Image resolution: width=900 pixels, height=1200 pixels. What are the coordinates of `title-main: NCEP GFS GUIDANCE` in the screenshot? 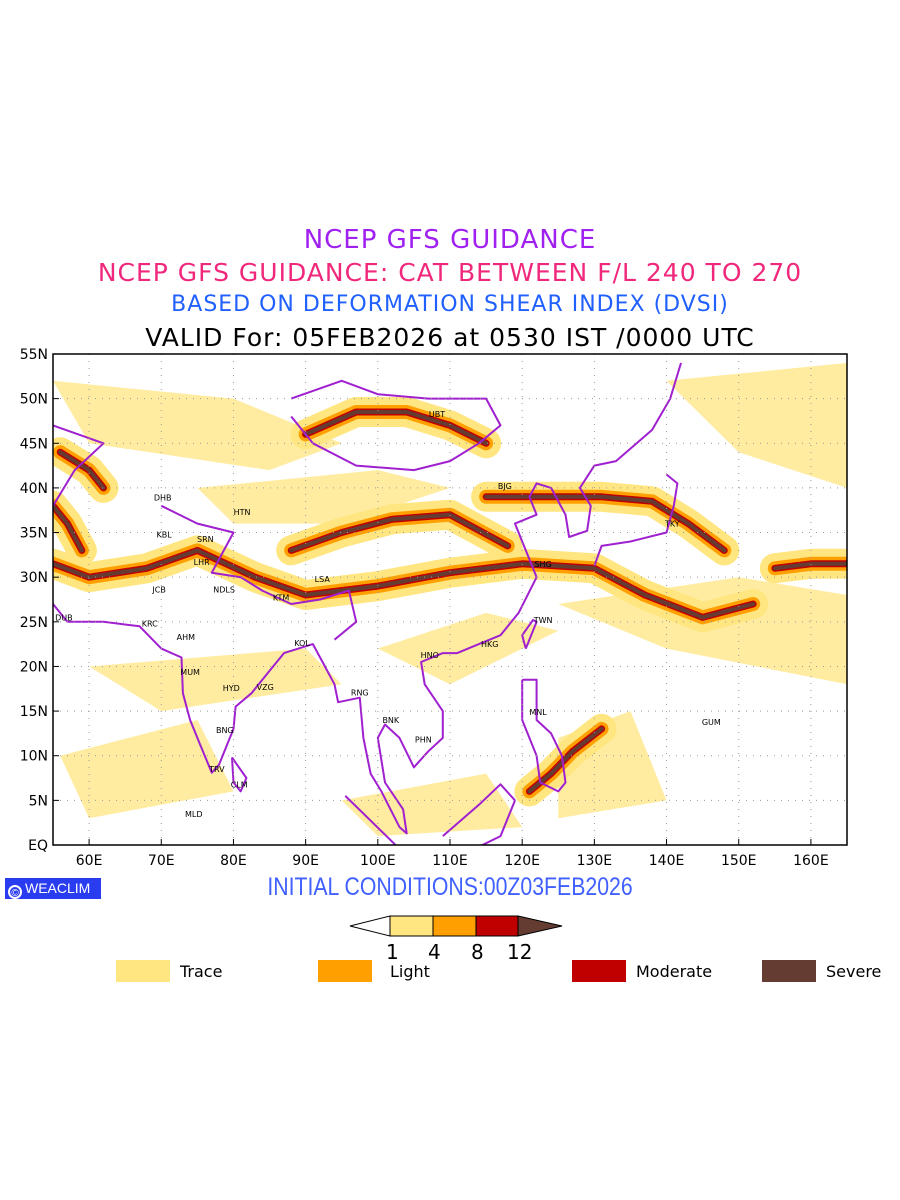 It's located at (450, 240).